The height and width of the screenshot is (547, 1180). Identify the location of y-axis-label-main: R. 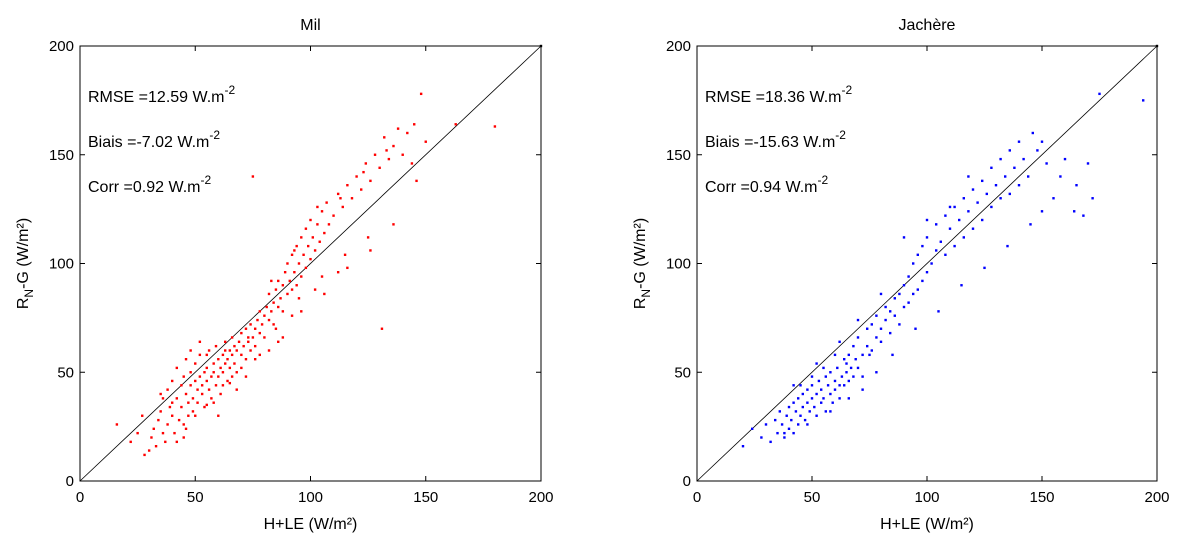
(640, 304).